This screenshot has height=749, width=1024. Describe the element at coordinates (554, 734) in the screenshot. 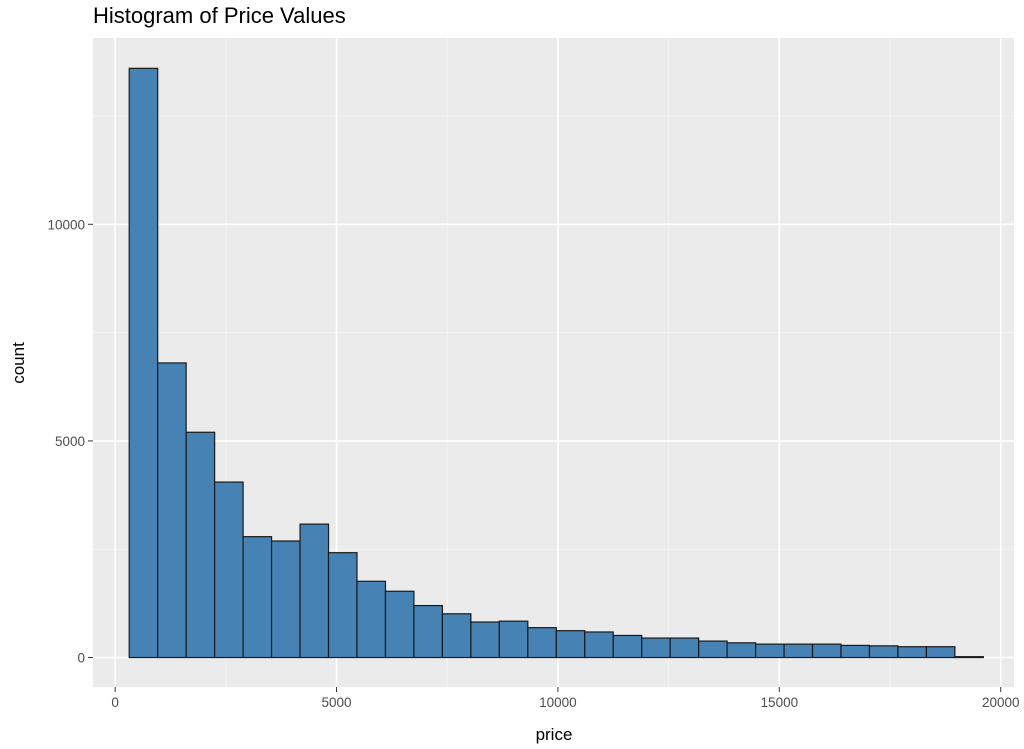

I see `x-axis-label: price` at that location.